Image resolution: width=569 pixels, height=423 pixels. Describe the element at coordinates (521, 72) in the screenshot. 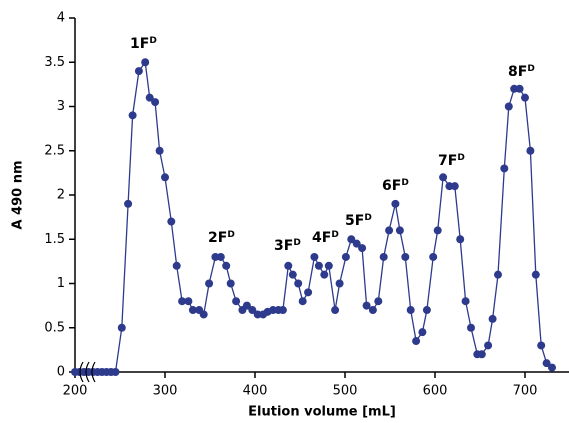

I see `peak-label: 8FD` at that location.